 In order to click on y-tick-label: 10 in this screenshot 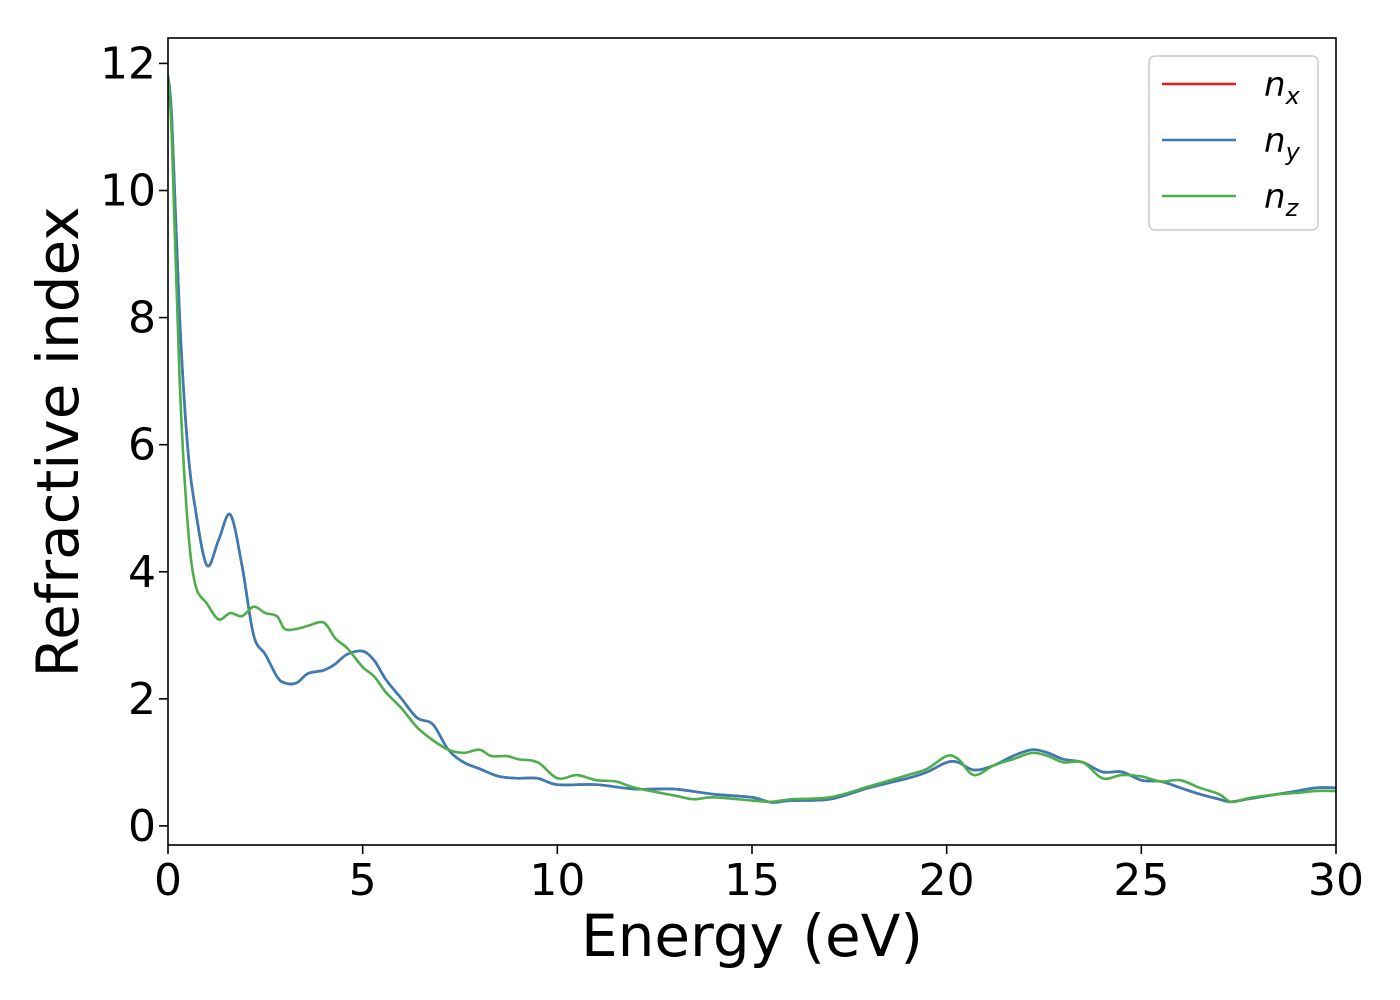, I will do `click(128, 191)`.